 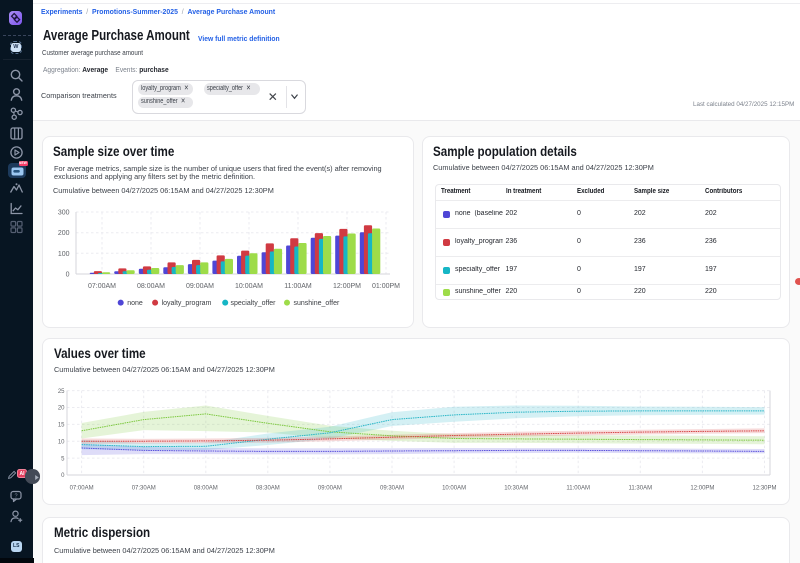 I want to click on svg-text: 25, so click(x=61, y=392).